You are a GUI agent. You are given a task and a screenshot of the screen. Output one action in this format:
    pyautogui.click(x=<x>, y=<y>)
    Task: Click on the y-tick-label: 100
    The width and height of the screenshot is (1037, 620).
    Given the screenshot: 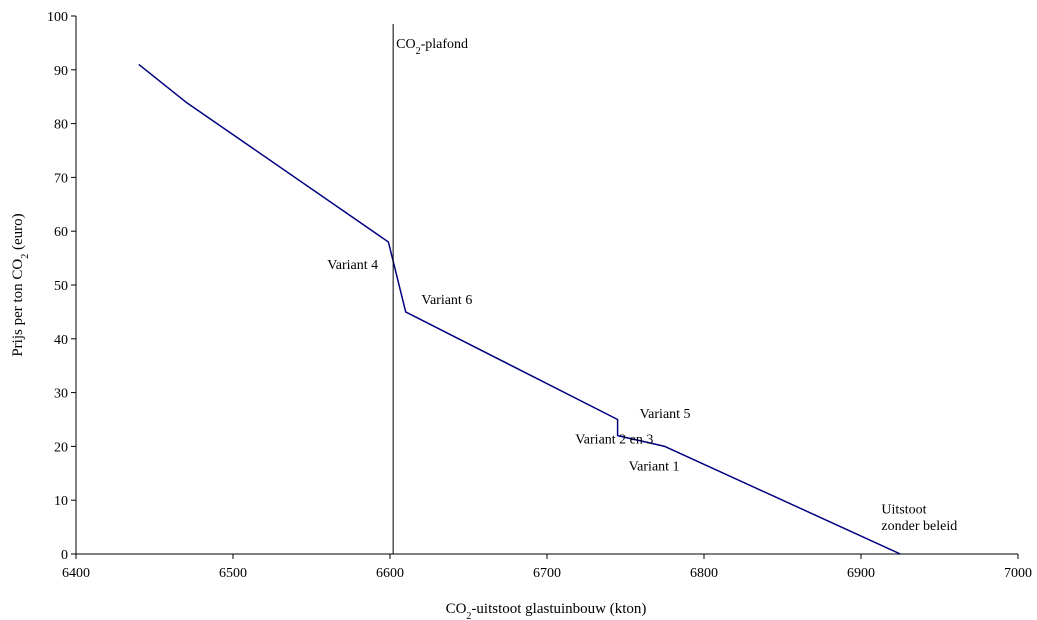 What is the action you would take?
    pyautogui.click(x=57, y=17)
    